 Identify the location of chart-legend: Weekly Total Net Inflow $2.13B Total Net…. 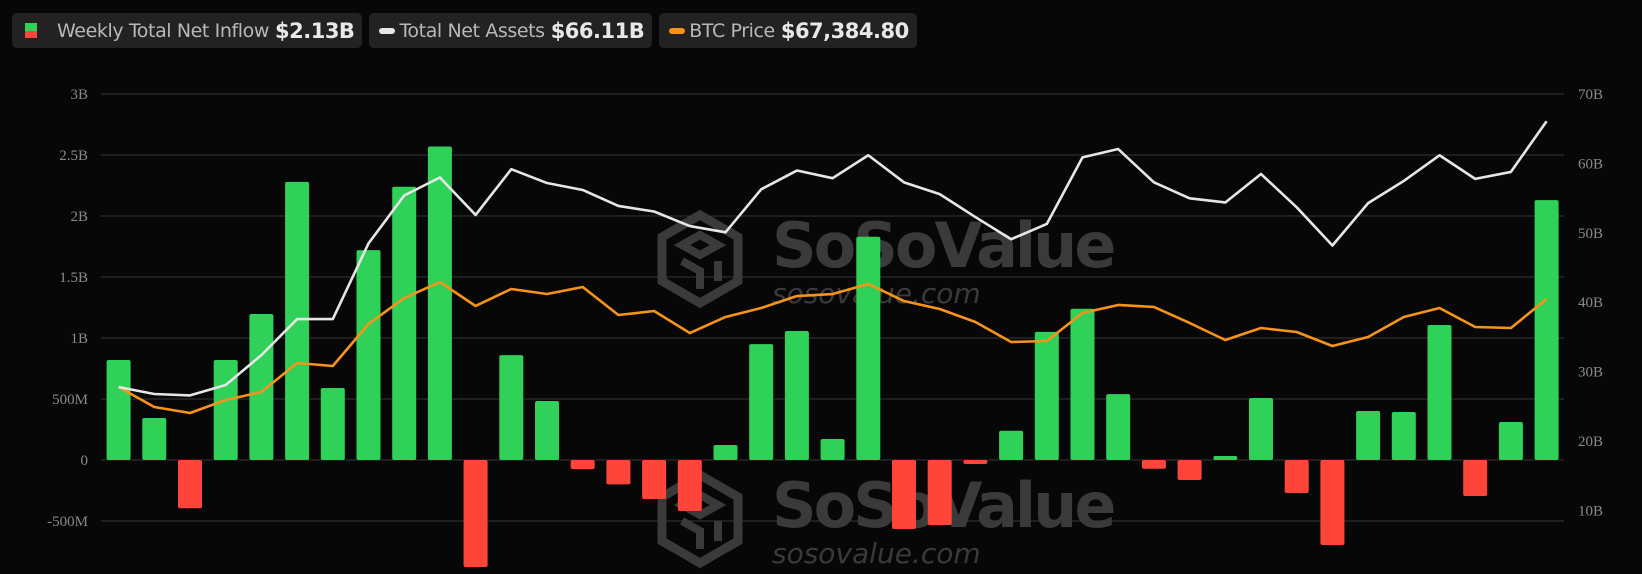
(464, 30).